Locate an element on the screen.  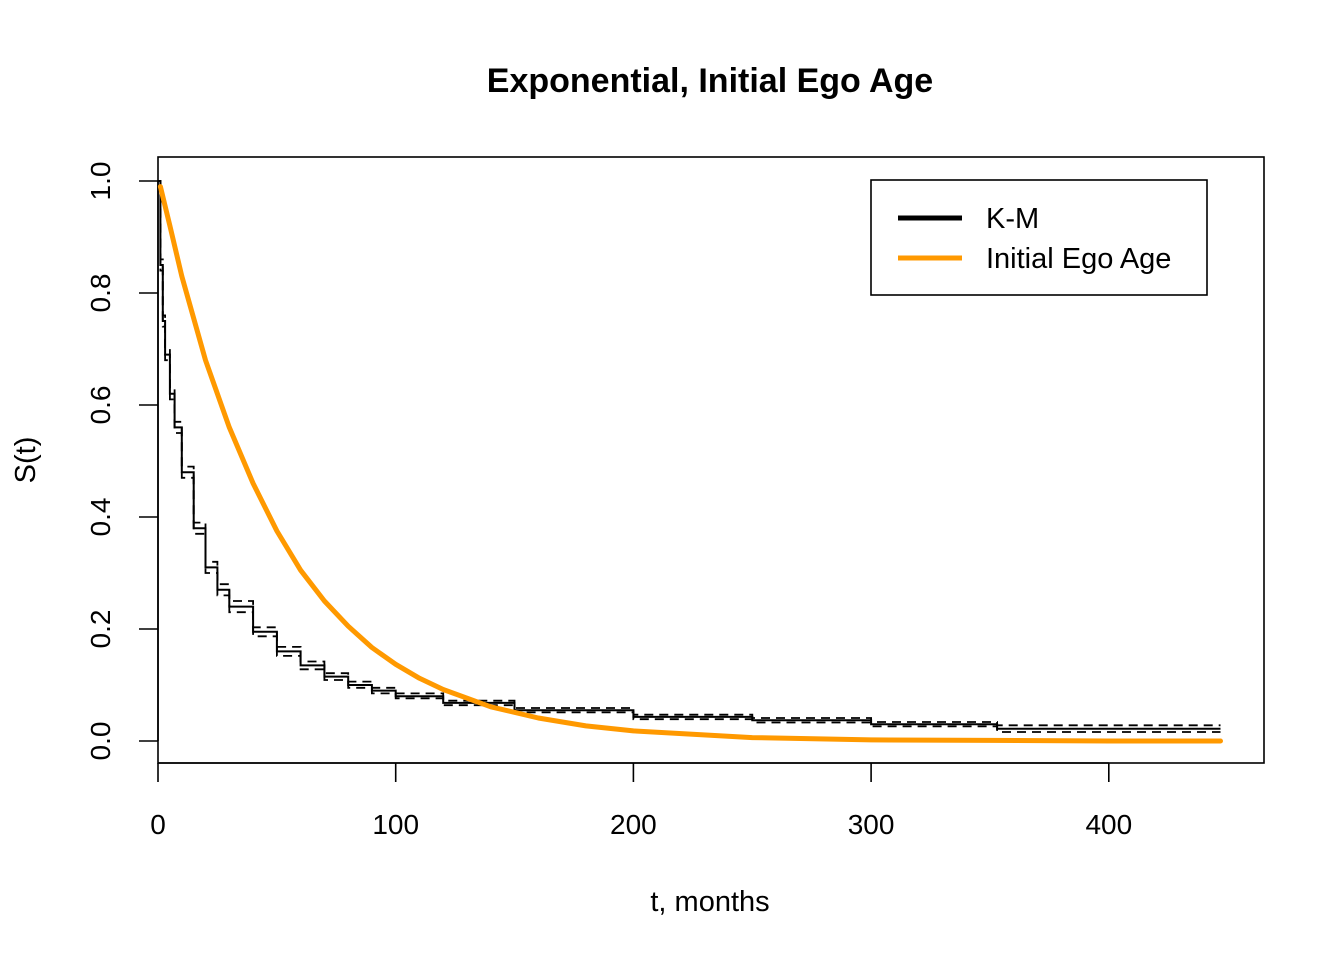
y-tick-label-4: 0.8 is located at coordinates (100, 293).